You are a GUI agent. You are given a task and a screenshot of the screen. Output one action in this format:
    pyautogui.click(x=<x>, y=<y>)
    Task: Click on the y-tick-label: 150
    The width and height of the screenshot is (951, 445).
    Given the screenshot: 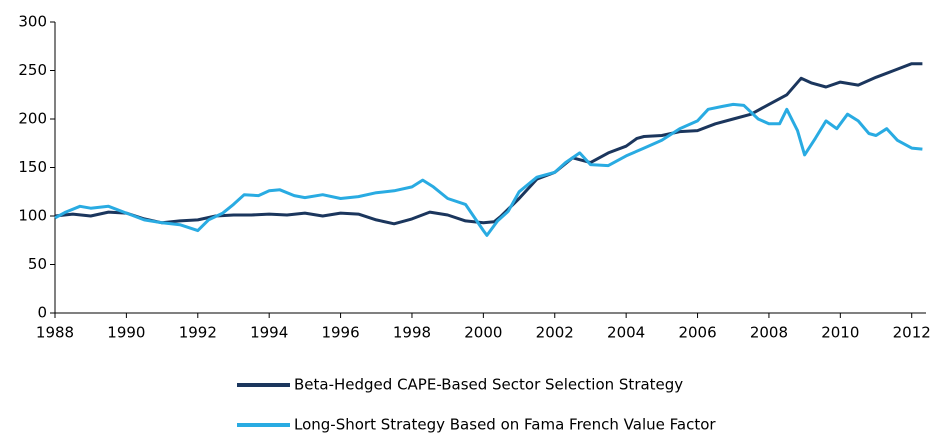 What is the action you would take?
    pyautogui.click(x=32, y=167)
    